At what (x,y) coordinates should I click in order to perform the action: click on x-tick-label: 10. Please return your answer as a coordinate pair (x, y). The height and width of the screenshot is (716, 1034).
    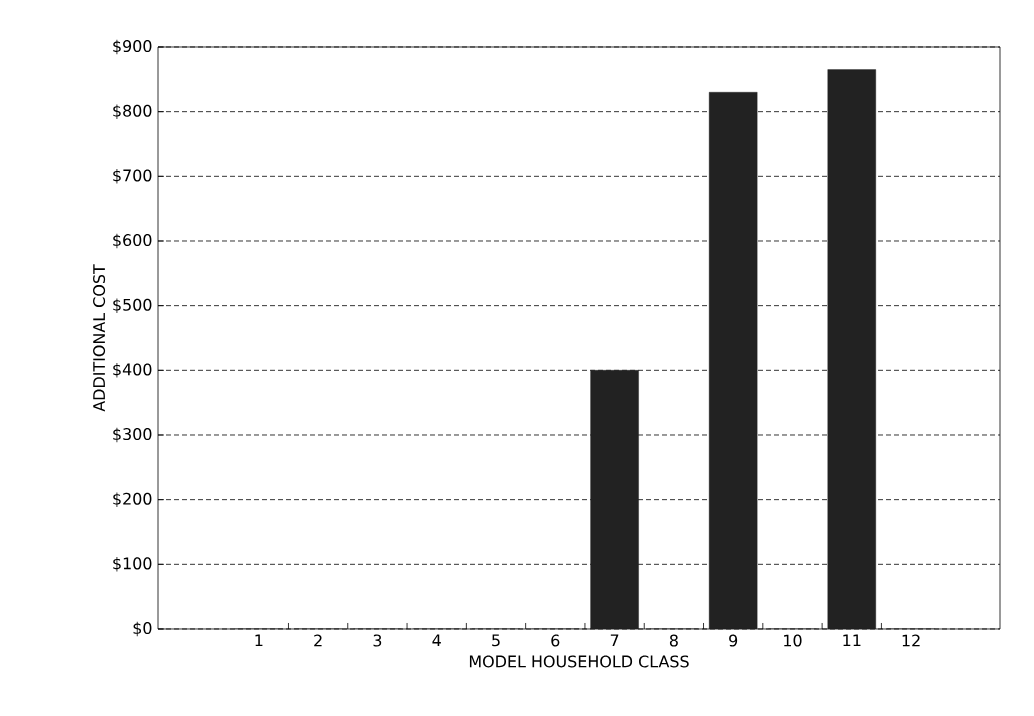
    Looking at the image, I should click on (793, 640).